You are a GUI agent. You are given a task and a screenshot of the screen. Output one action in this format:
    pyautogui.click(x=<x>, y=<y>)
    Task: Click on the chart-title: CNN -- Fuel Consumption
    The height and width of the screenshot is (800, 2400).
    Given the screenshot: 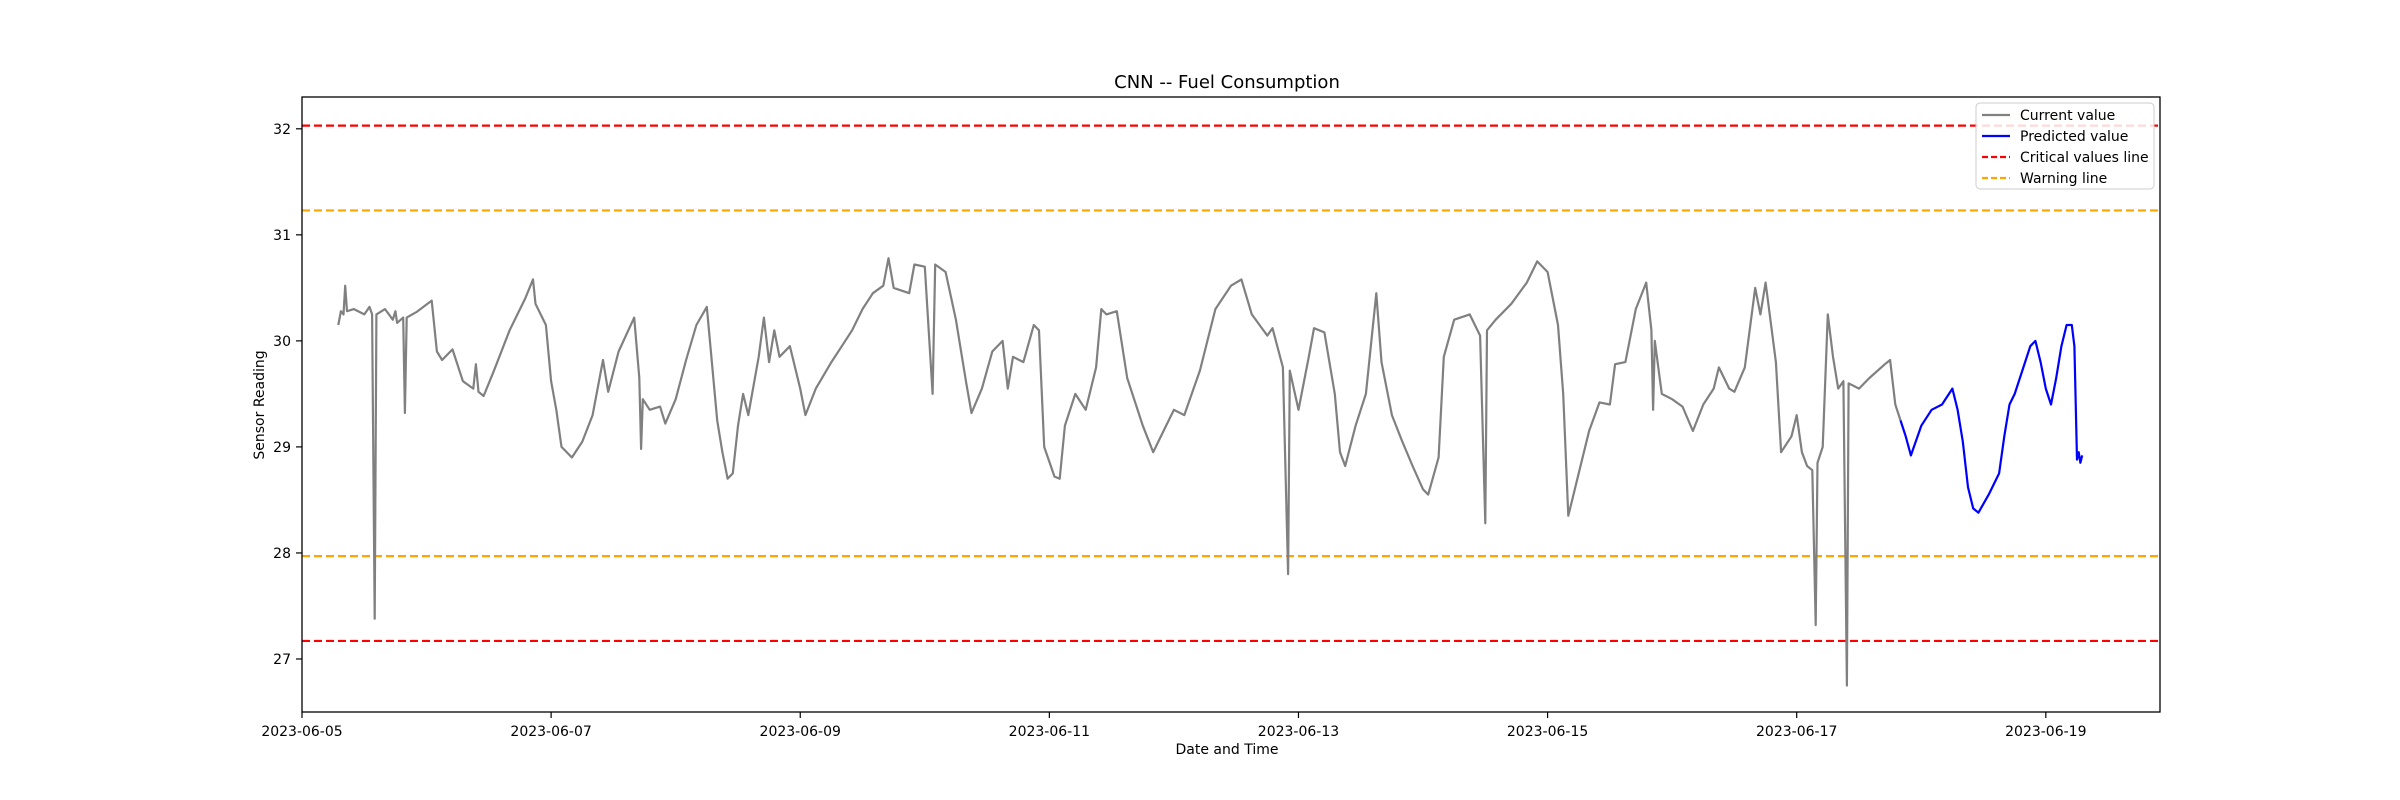 What is the action you would take?
    pyautogui.click(x=1227, y=82)
    